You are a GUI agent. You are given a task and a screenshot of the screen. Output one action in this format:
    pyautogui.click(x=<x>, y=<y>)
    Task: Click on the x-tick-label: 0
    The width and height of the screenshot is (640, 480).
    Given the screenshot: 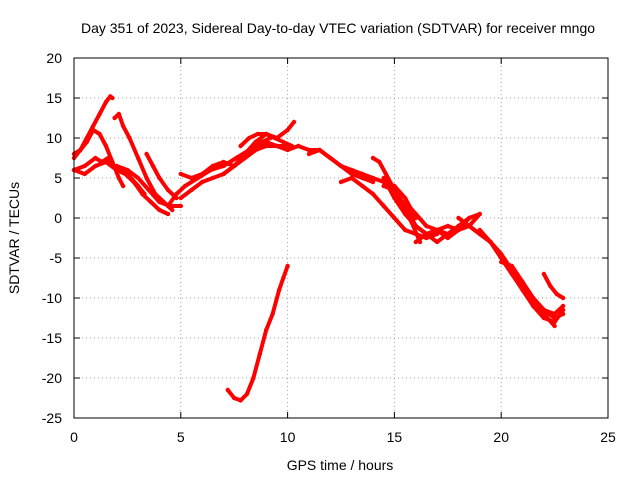 What is the action you would take?
    pyautogui.click(x=74, y=437)
    